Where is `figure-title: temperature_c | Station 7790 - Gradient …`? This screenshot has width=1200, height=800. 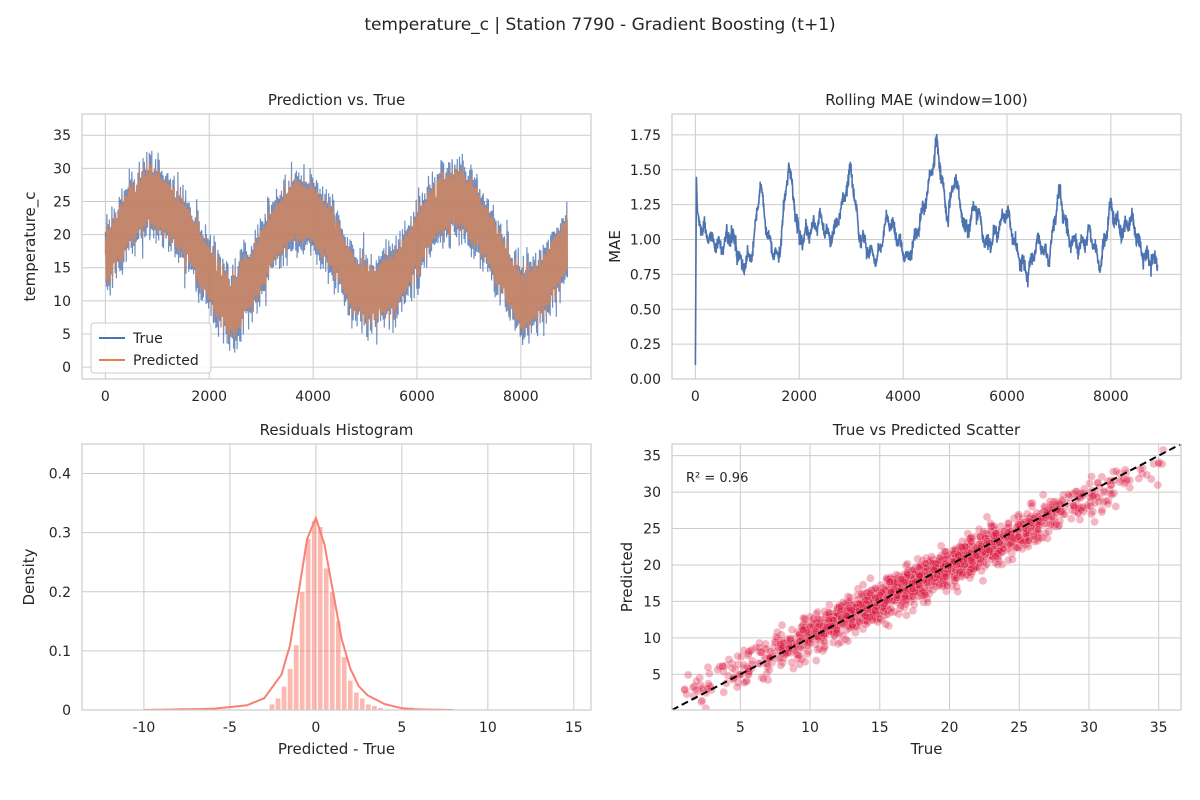 figure-title: temperature_c | Station 7790 - Gradient … is located at coordinates (599, 25).